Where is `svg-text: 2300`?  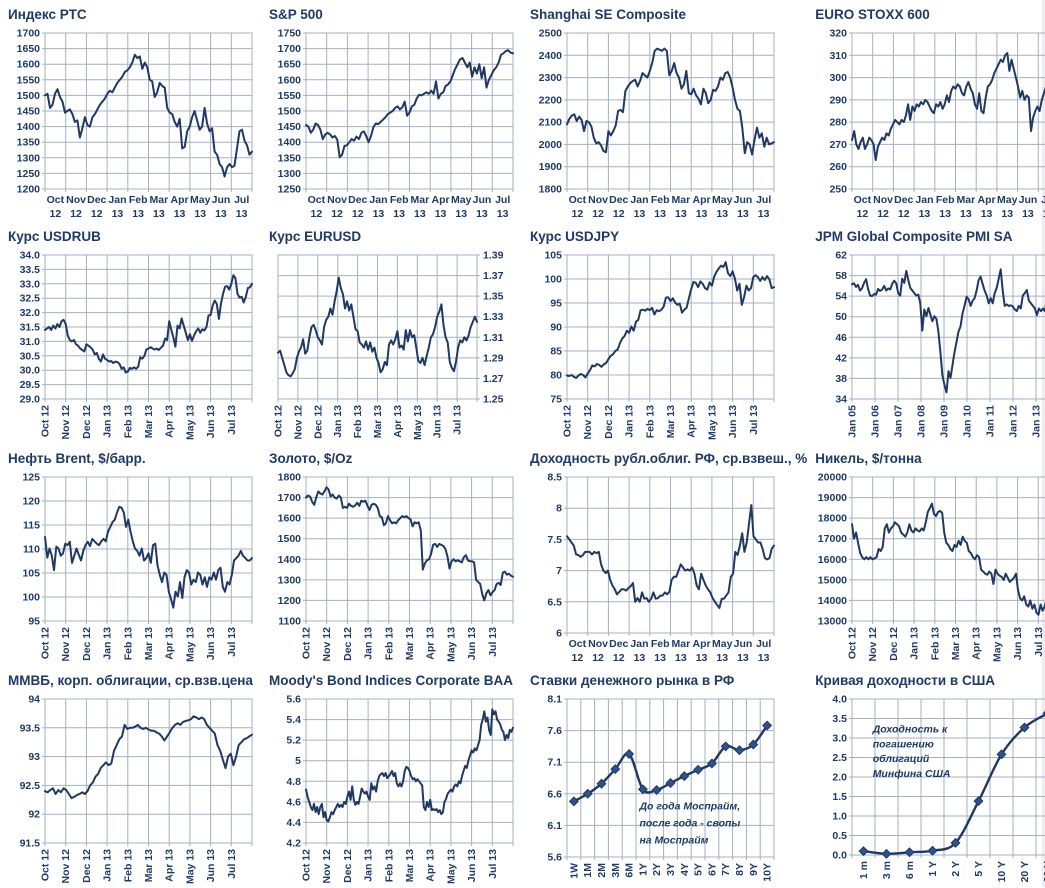
svg-text: 2300 is located at coordinates (551, 78).